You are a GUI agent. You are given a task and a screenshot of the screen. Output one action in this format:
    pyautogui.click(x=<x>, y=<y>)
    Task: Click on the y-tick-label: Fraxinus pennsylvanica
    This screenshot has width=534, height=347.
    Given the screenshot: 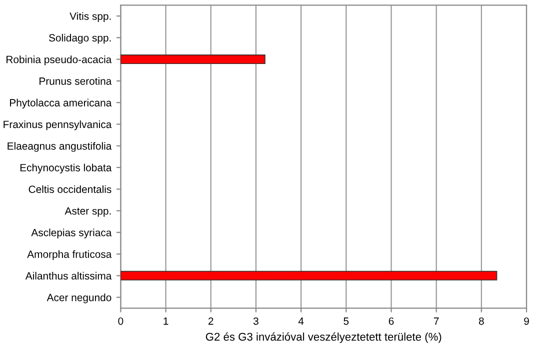 What is the action you would take?
    pyautogui.click(x=58, y=125)
    